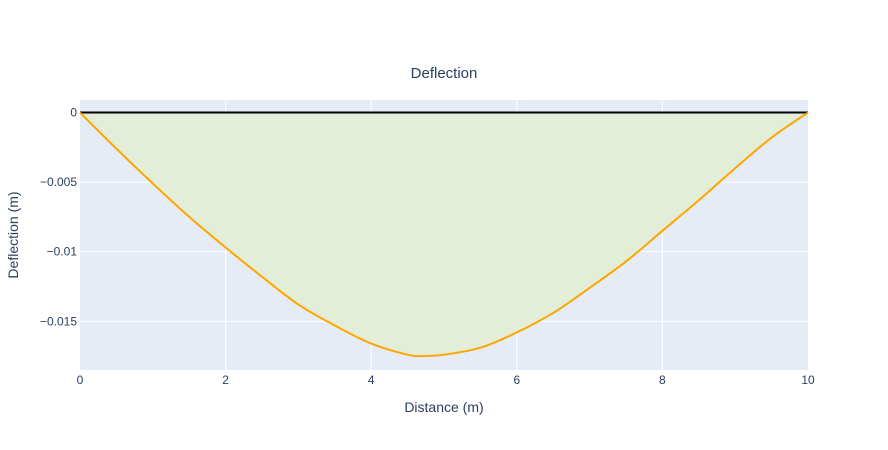 Image resolution: width=888 pixels, height=450 pixels. Describe the element at coordinates (808, 380) in the screenshot. I see `x-tick-label: 10` at that location.